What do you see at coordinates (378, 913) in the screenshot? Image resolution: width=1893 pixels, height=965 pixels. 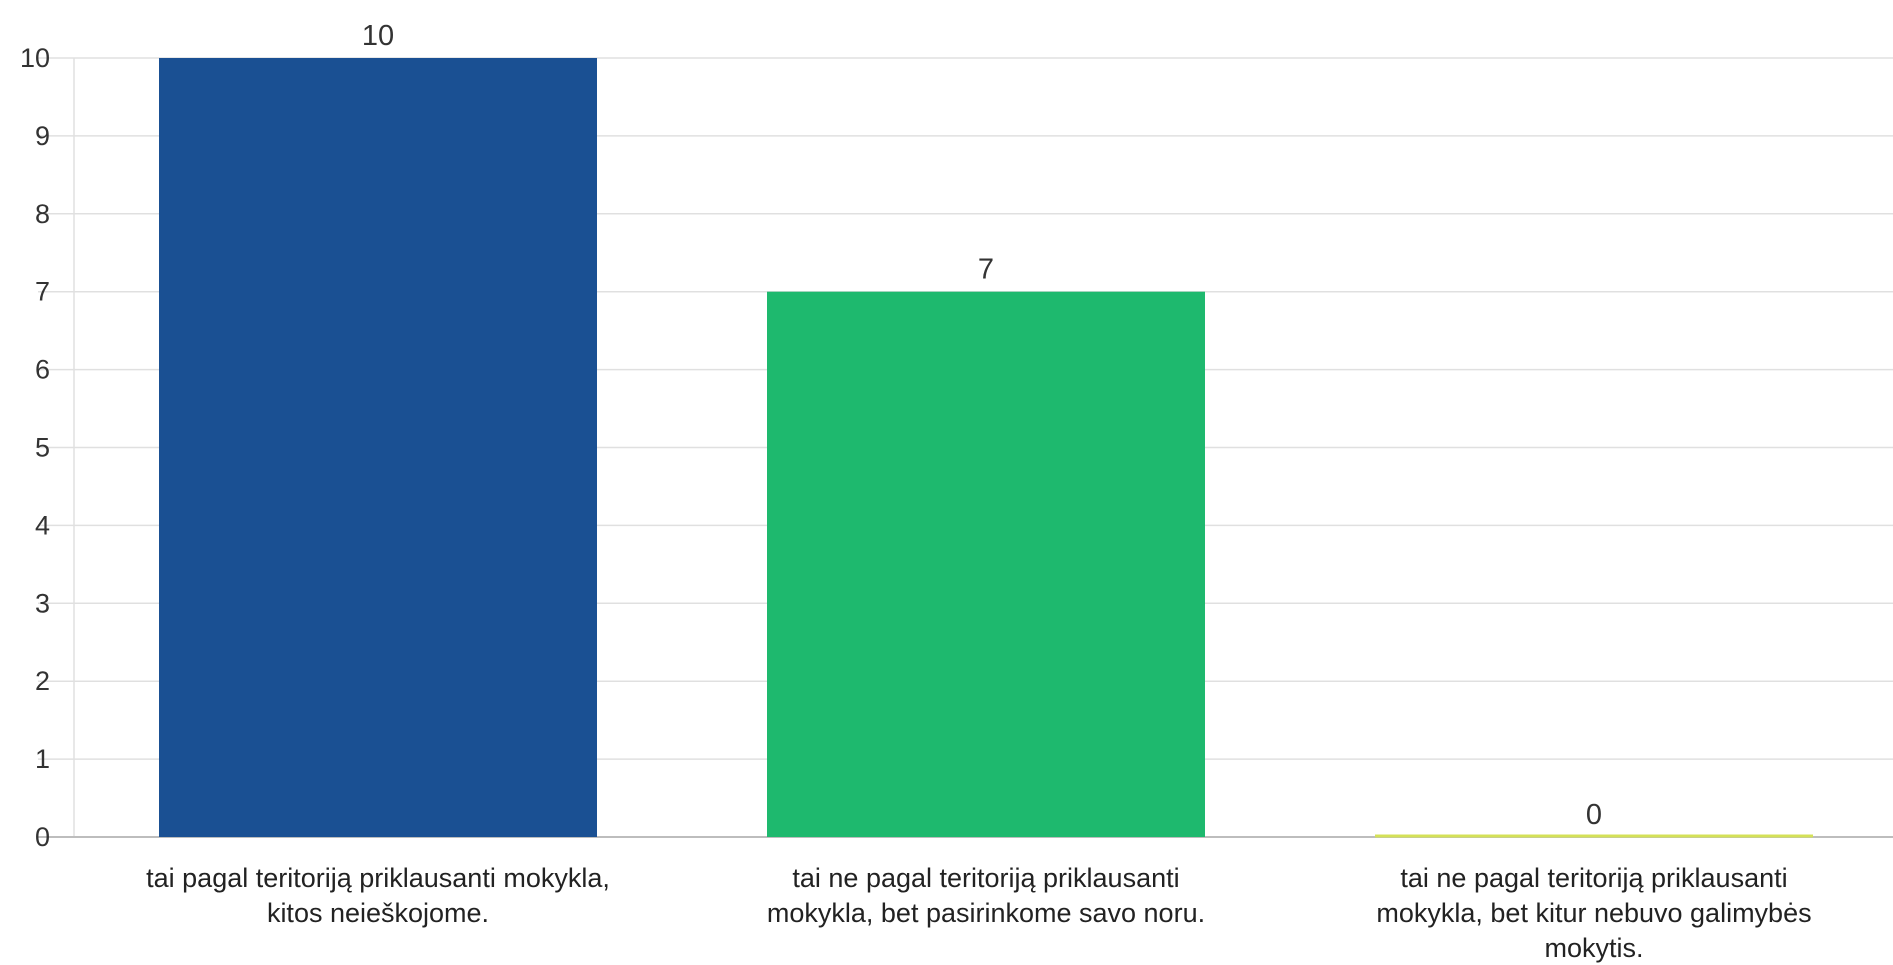 I see `x-tick-label-line: kitos neieškojome.` at bounding box center [378, 913].